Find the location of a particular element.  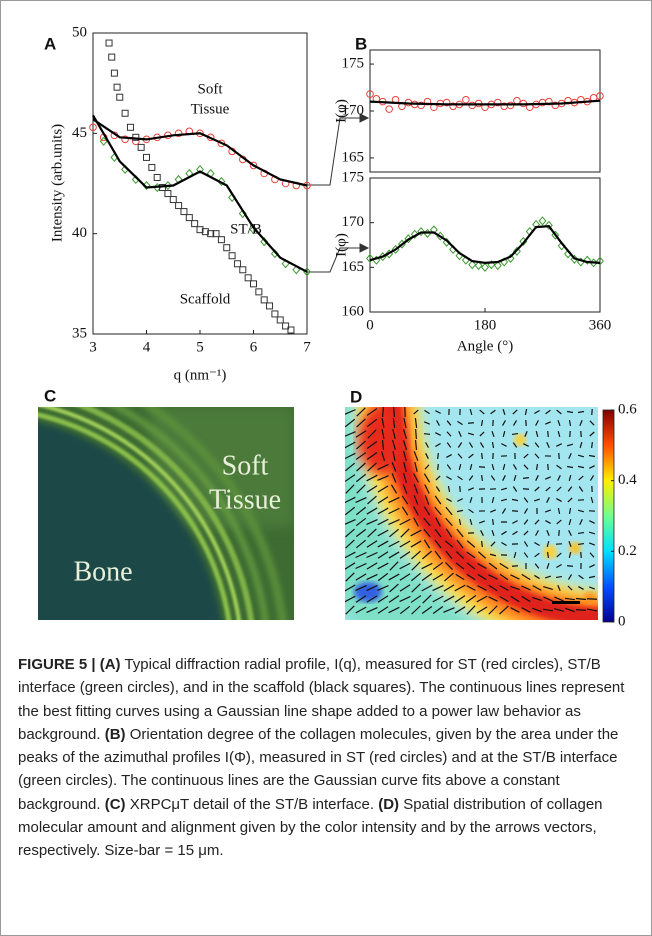

y-tick-label: 165 is located at coordinates (353, 157).